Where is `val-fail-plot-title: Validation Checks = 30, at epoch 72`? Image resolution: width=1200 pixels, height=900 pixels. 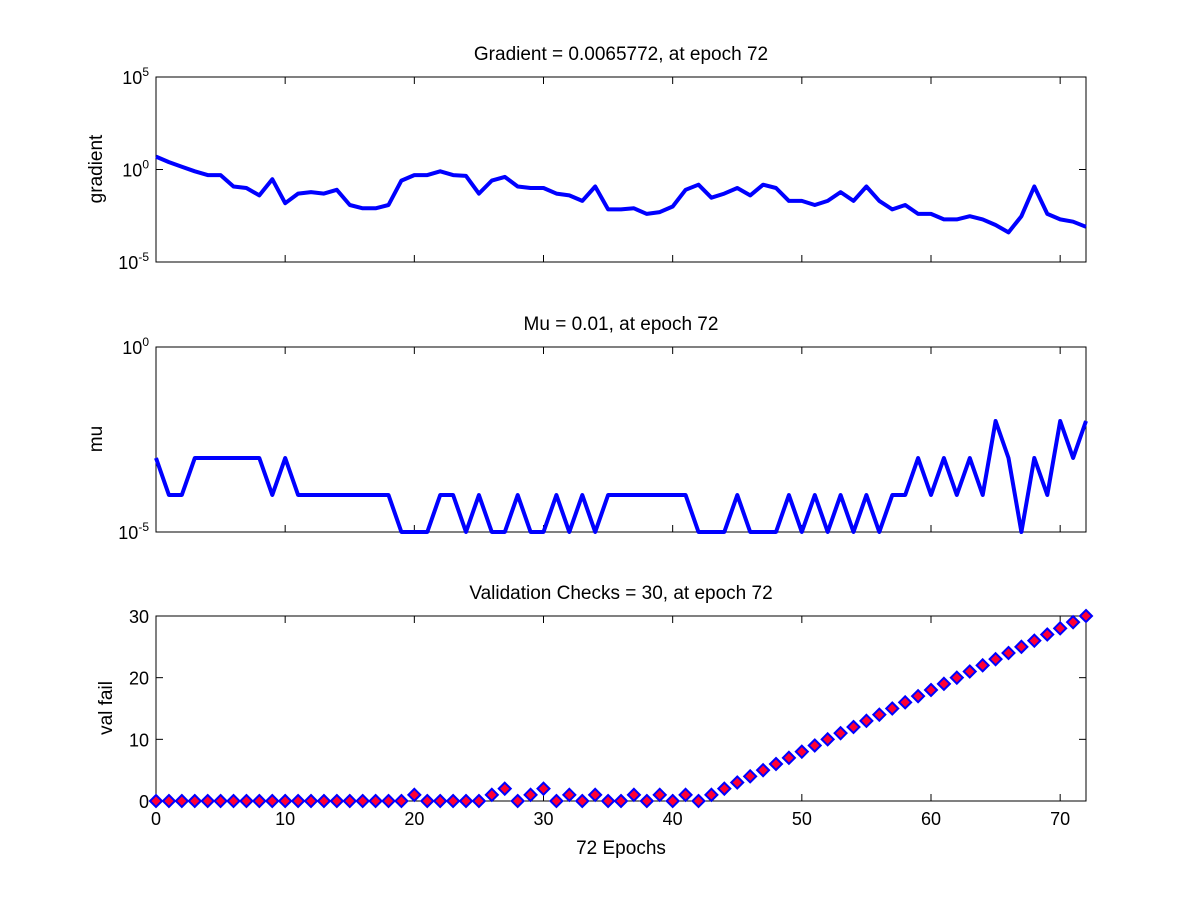
val-fail-plot-title: Validation Checks = 30, at epoch 72 is located at coordinates (620, 593).